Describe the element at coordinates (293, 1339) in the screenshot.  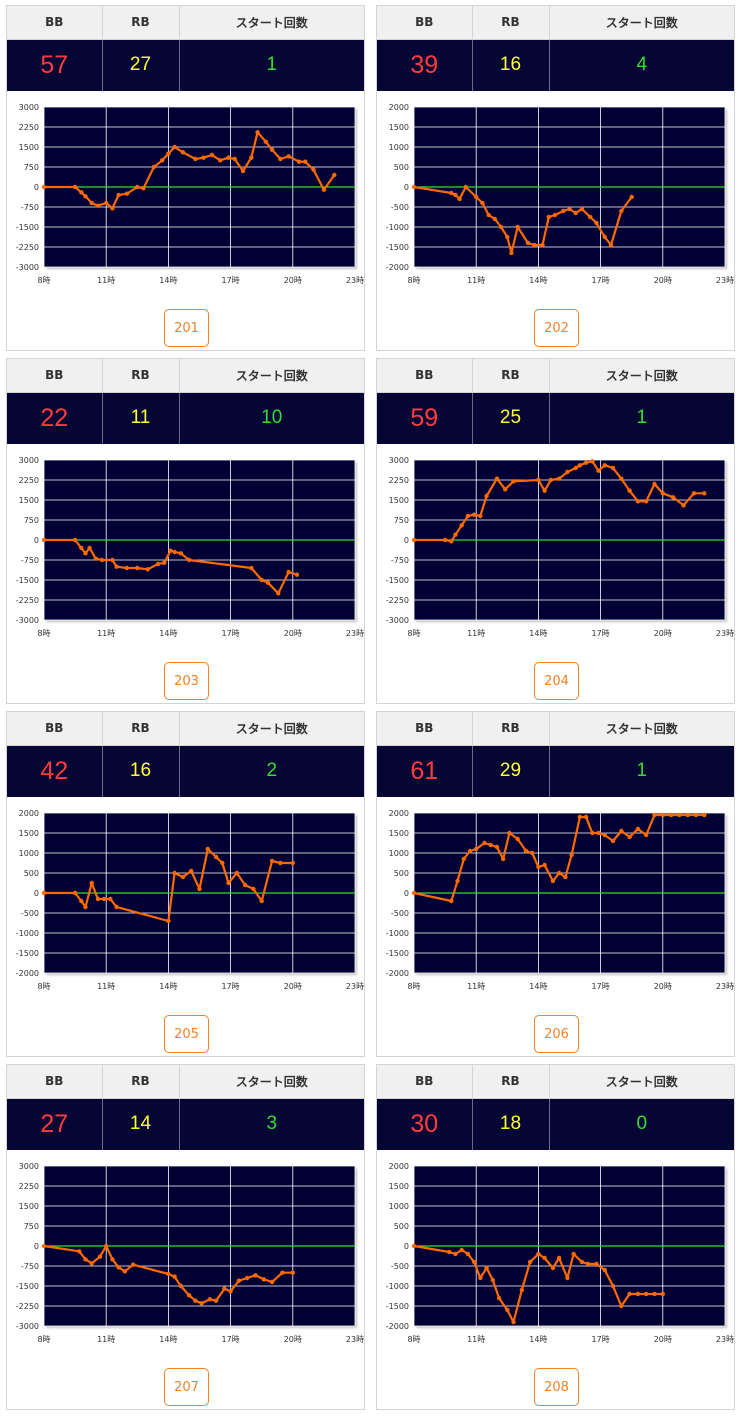
I see `x-tick-label: 20時` at that location.